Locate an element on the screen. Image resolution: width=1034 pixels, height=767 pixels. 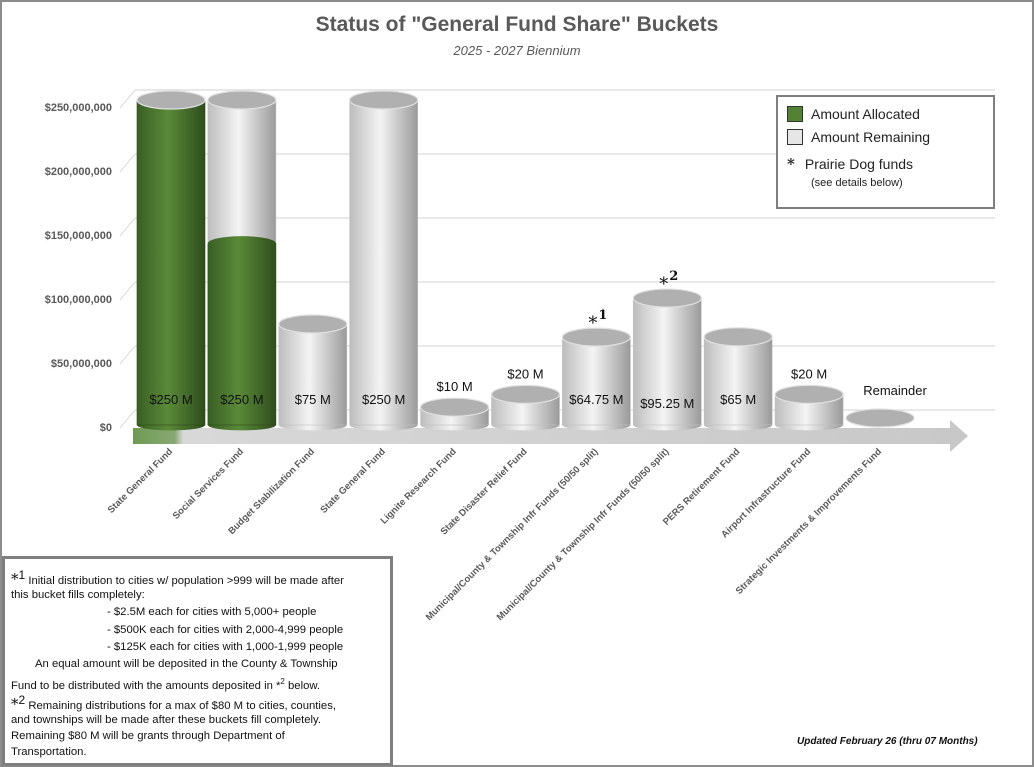
data-label: Remainder is located at coordinates (895, 390).